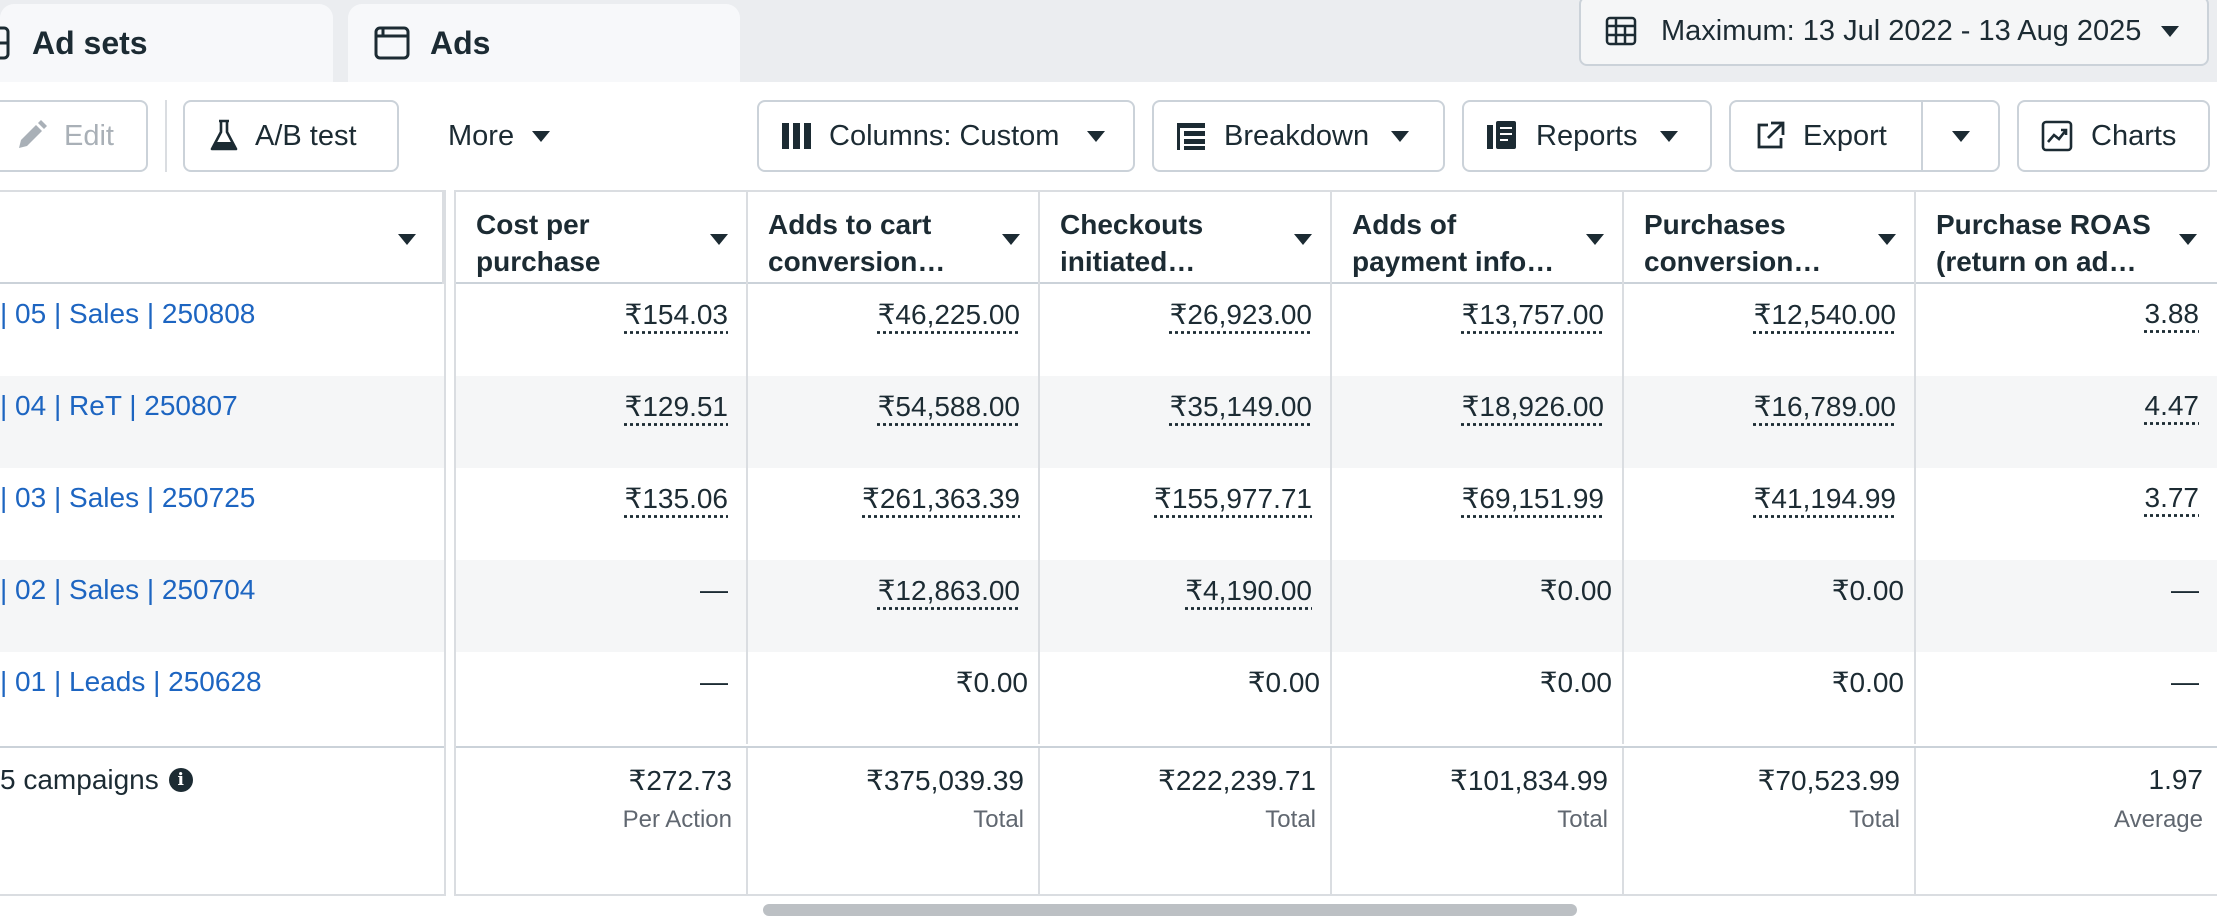 This screenshot has height=924, width=2217. I want to click on table-cell: ₹16,789.00, so click(1770, 422).